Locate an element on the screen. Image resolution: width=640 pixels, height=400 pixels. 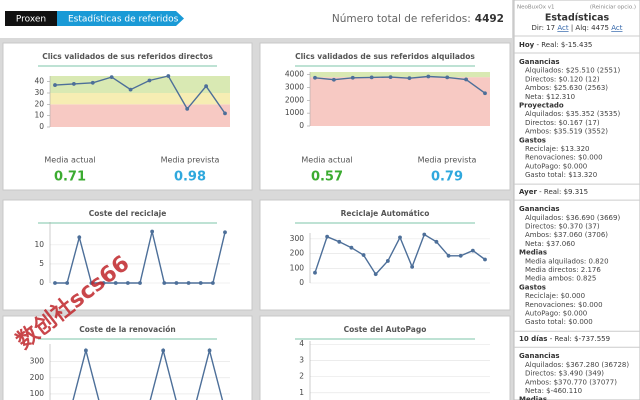
stat-value: 0.98 is located at coordinates (190, 177).